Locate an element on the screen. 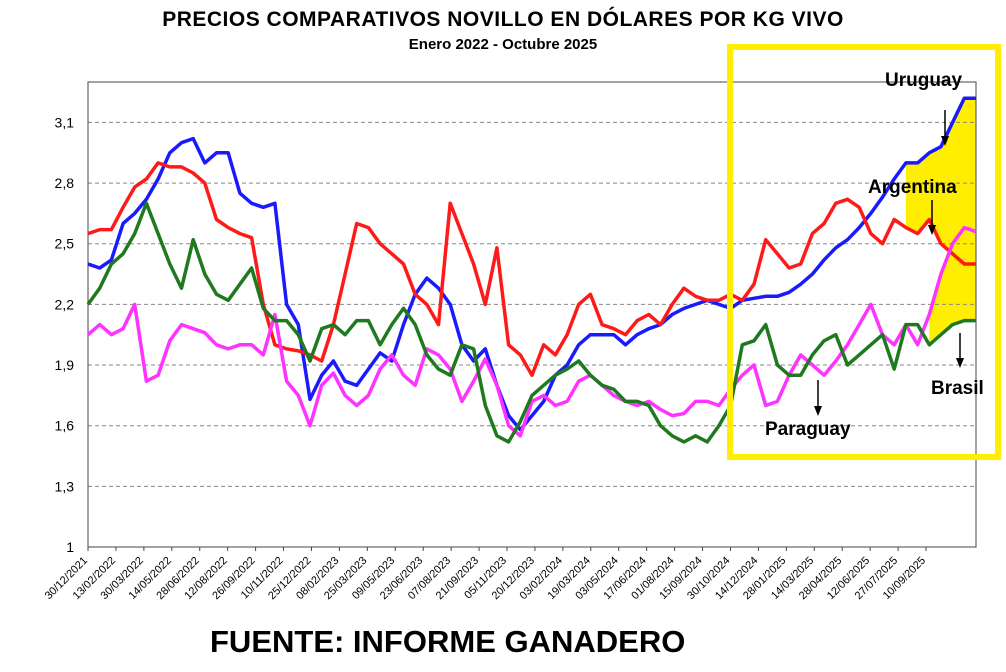 This screenshot has height=672, width=1006. y-tick-label: 2,5 is located at coordinates (65, 244).